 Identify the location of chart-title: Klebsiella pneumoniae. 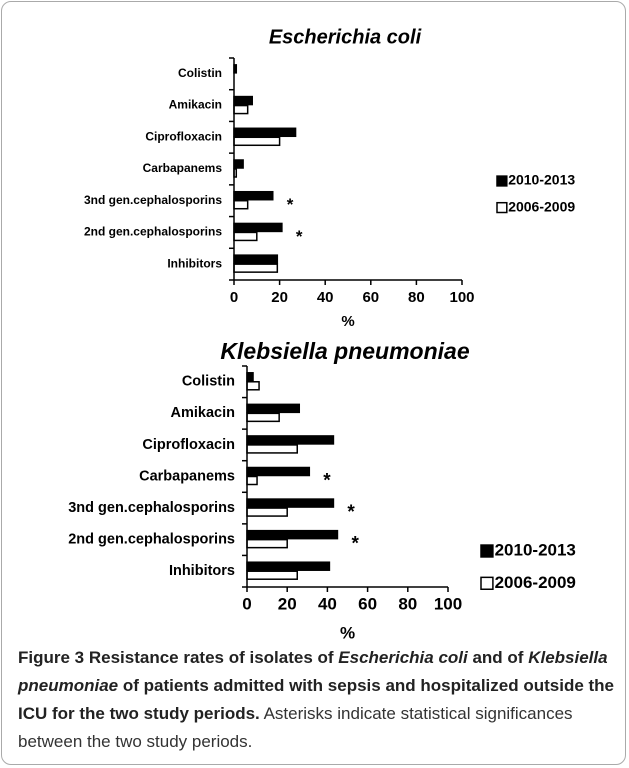
(344, 351).